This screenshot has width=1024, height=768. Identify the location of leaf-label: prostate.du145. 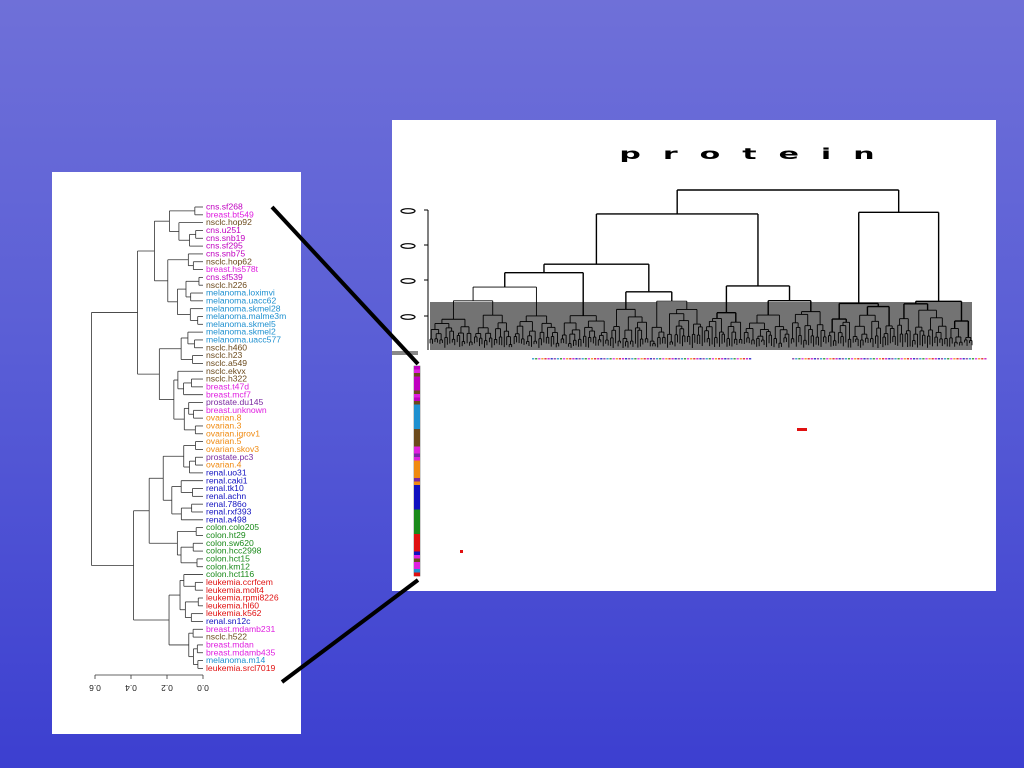
(235, 402).